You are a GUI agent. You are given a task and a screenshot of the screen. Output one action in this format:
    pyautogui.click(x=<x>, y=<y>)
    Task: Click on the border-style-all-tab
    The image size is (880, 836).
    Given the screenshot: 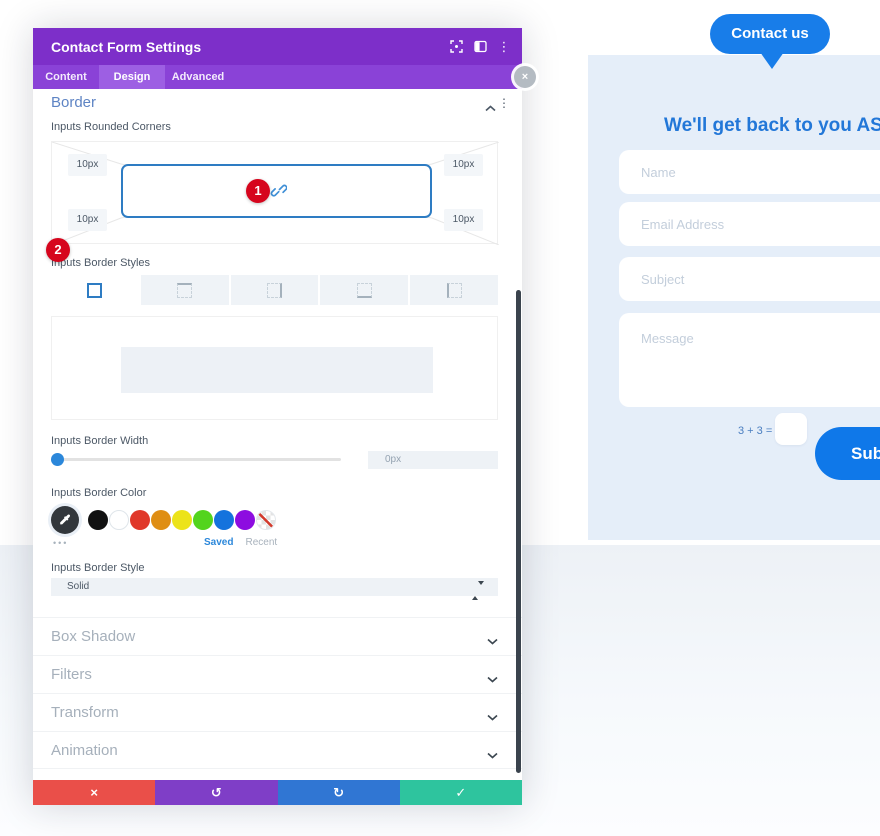 What is the action you would take?
    pyautogui.click(x=95, y=290)
    